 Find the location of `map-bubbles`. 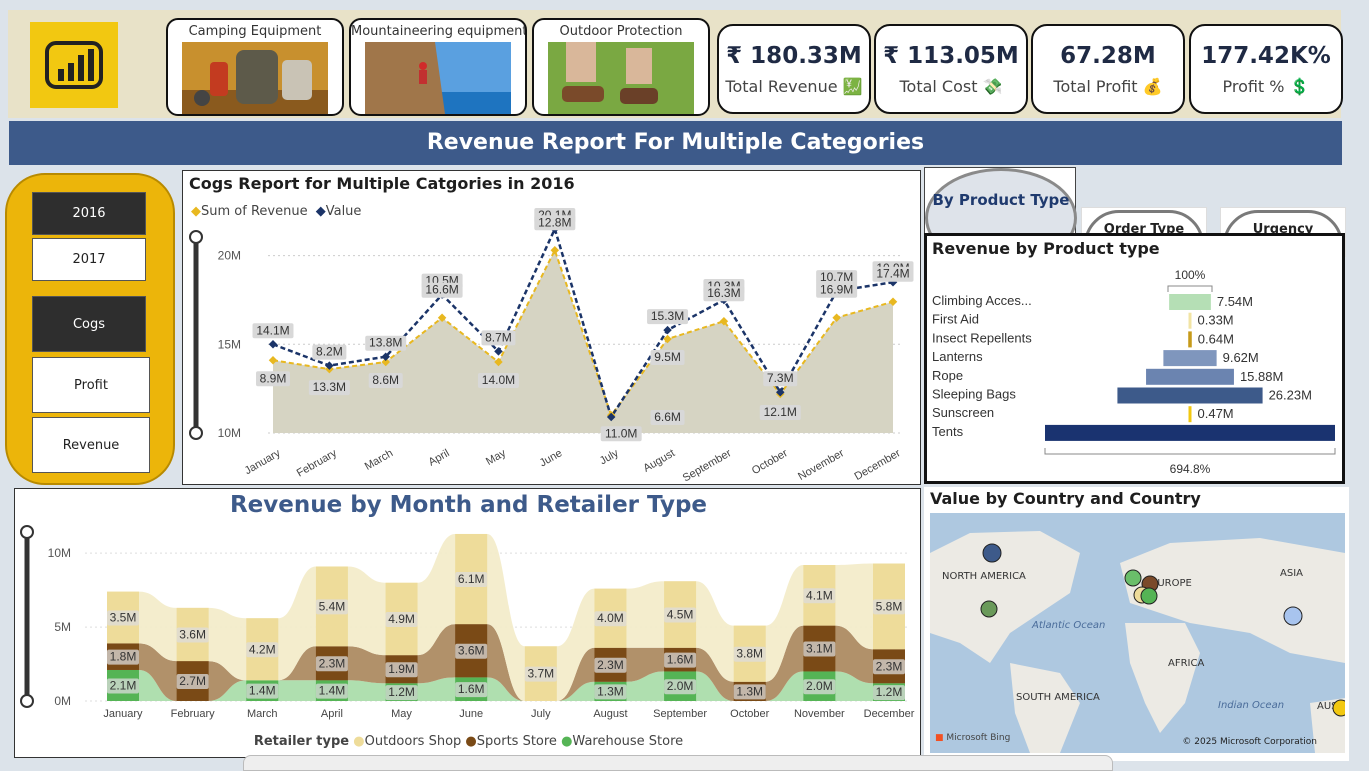

map-bubbles is located at coordinates (1162, 630).